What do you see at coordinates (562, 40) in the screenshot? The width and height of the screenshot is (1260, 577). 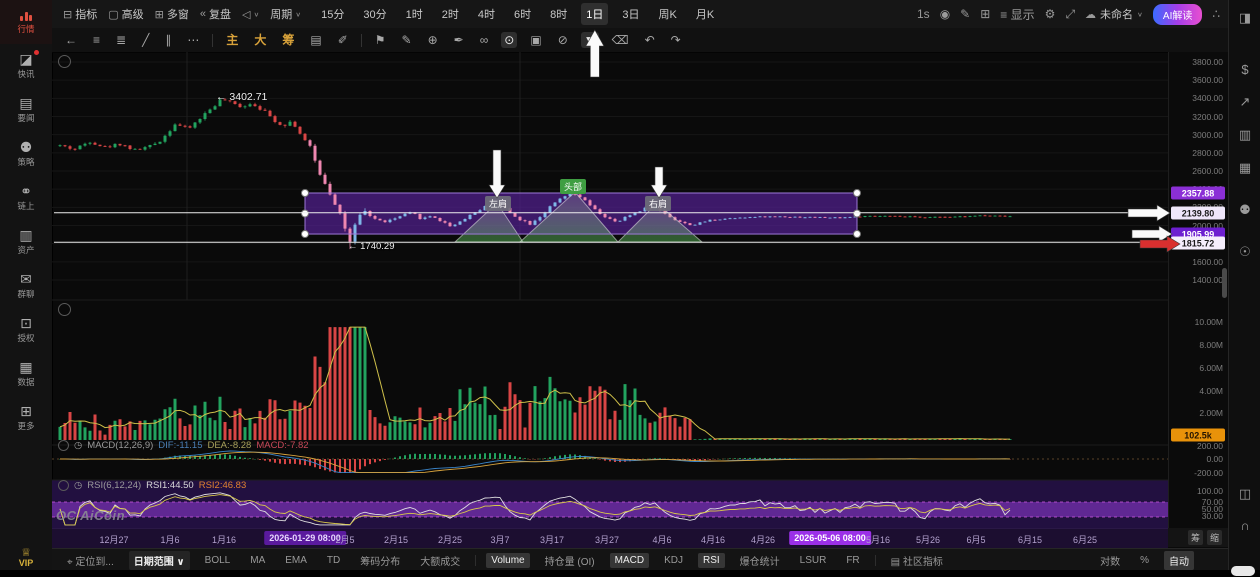 I see `hide-icon: ⊘` at bounding box center [562, 40].